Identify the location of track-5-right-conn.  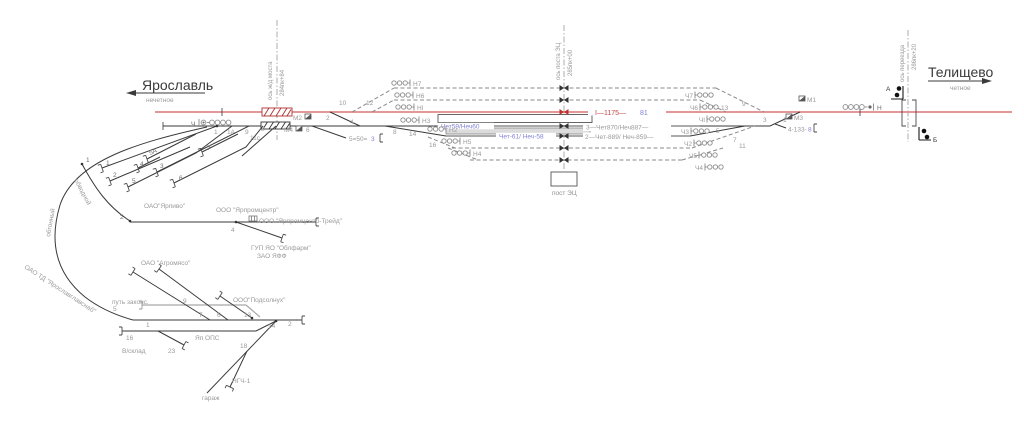
(723, 137).